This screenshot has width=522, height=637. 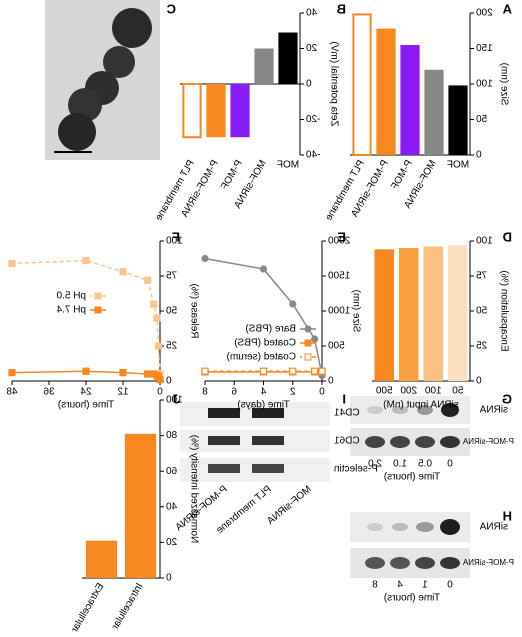 What do you see at coordinates (193, 310) in the screenshot?
I see `axis-title: Release (%)` at bounding box center [193, 310].